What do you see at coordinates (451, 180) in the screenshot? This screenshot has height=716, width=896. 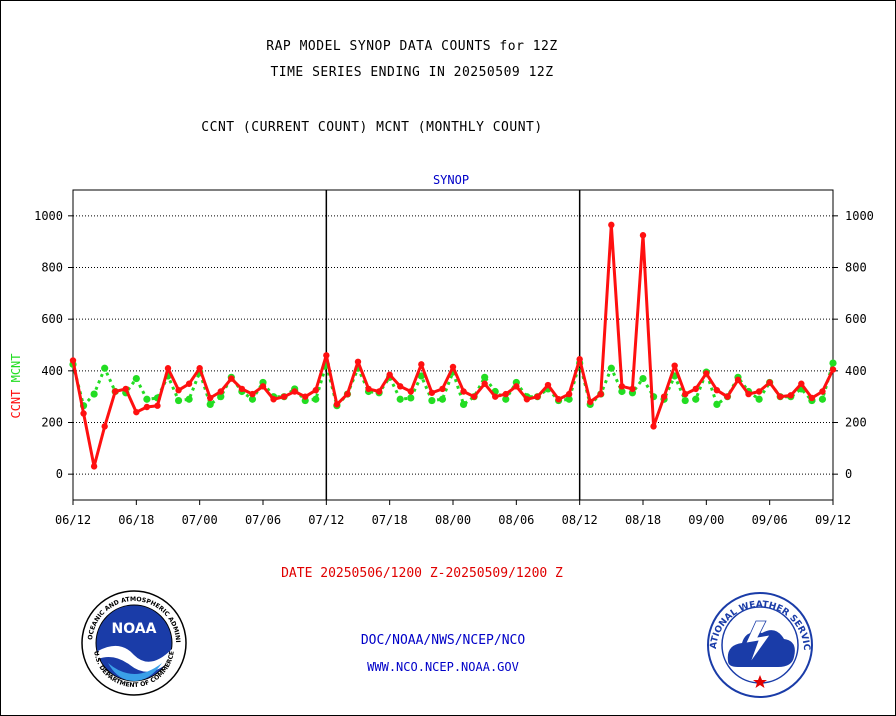 I see `chart-panel-title: SYNOP` at bounding box center [451, 180].